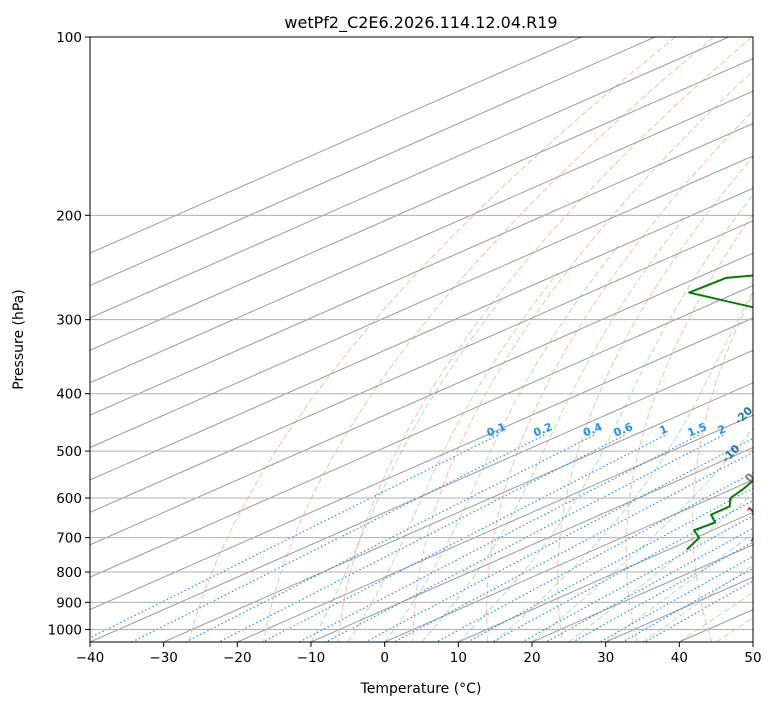 This screenshot has width=775, height=708. What do you see at coordinates (730, 294) in the screenshot?
I see `profile-series` at bounding box center [730, 294].